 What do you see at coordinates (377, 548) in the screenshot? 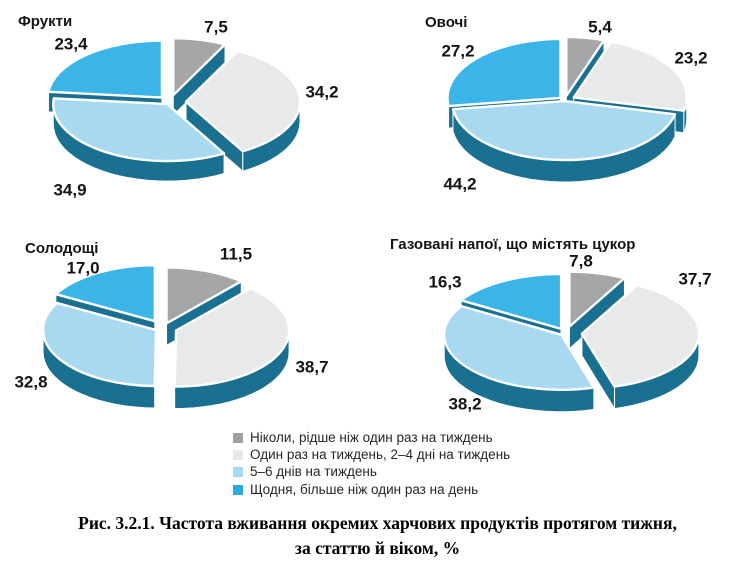
I see `caption-line-2: за статтю й віком, %` at bounding box center [377, 548].